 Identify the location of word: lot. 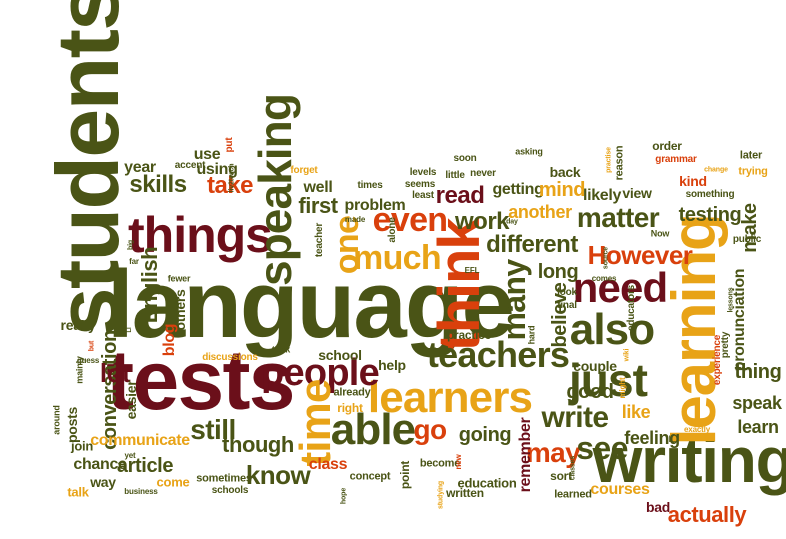
(115, 373).